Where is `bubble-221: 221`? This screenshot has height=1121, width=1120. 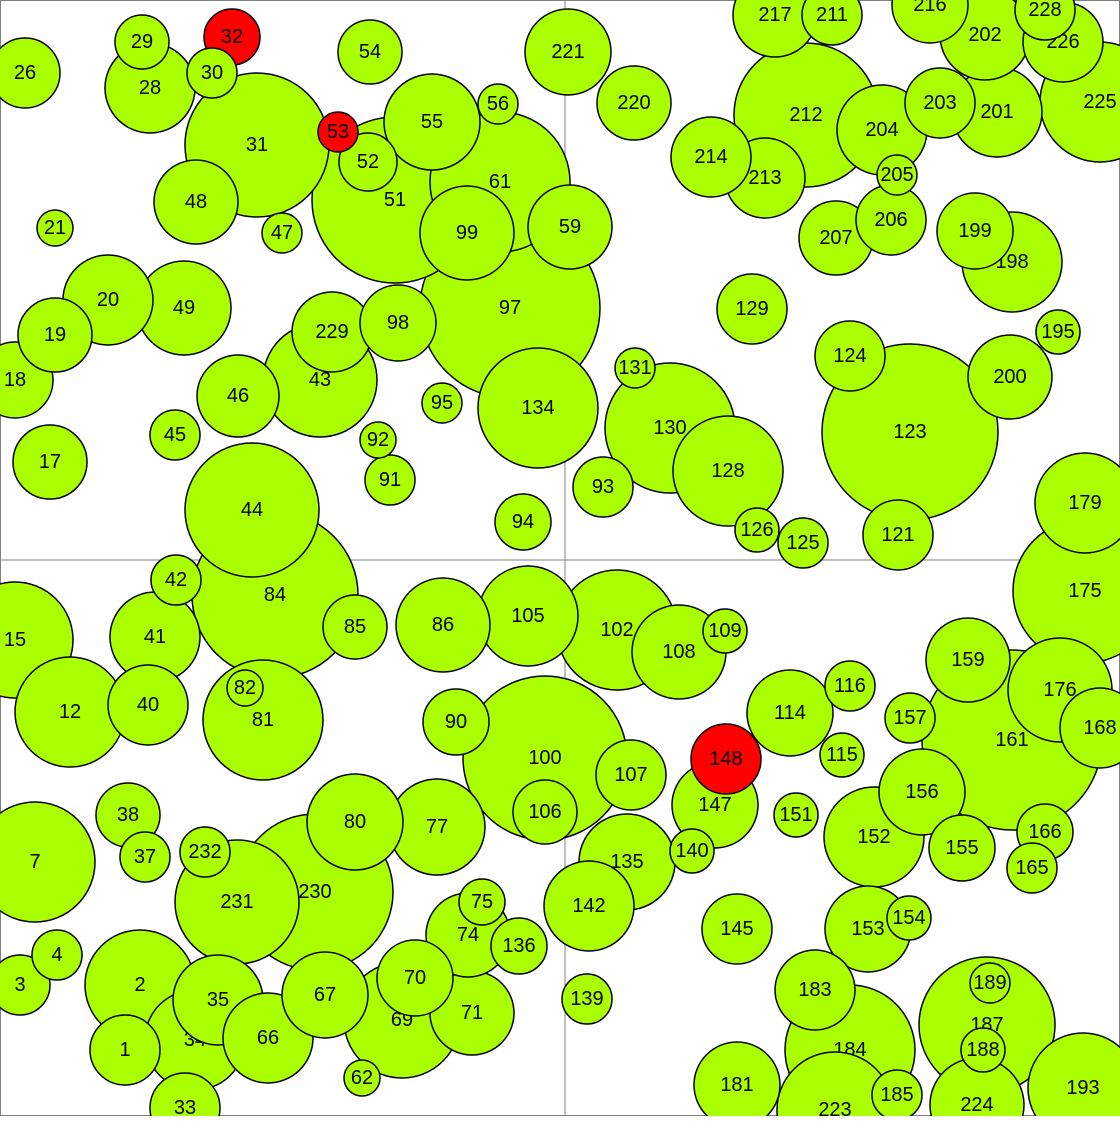 bubble-221: 221 is located at coordinates (568, 52).